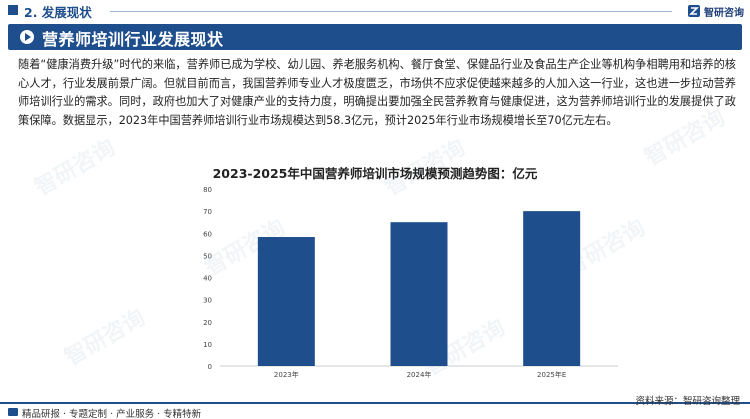 The width and height of the screenshot is (750, 419). What do you see at coordinates (207, 345) in the screenshot?
I see `y-tick-label: 10` at bounding box center [207, 345].